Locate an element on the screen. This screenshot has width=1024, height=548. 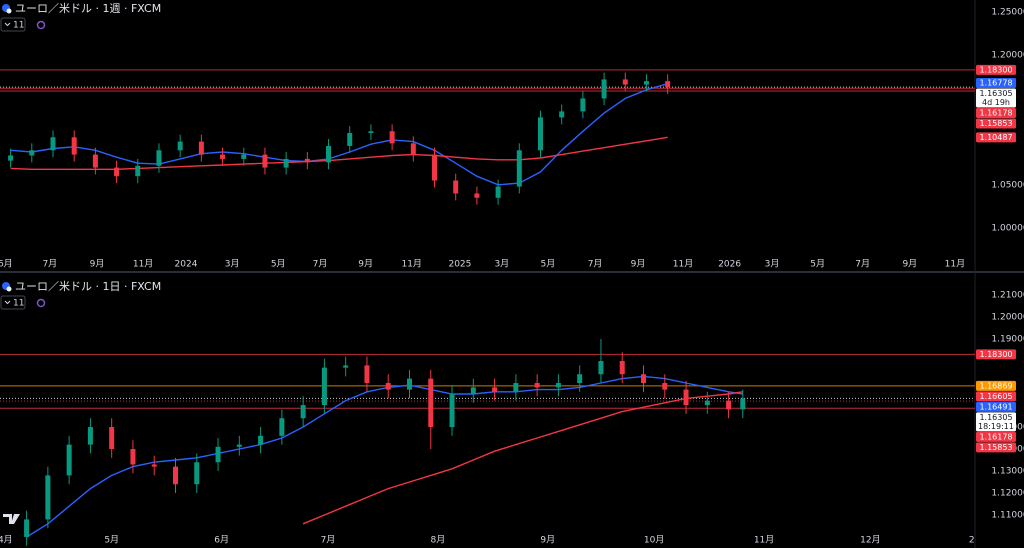
x-tick-label: 4月 is located at coordinates (6, 540).